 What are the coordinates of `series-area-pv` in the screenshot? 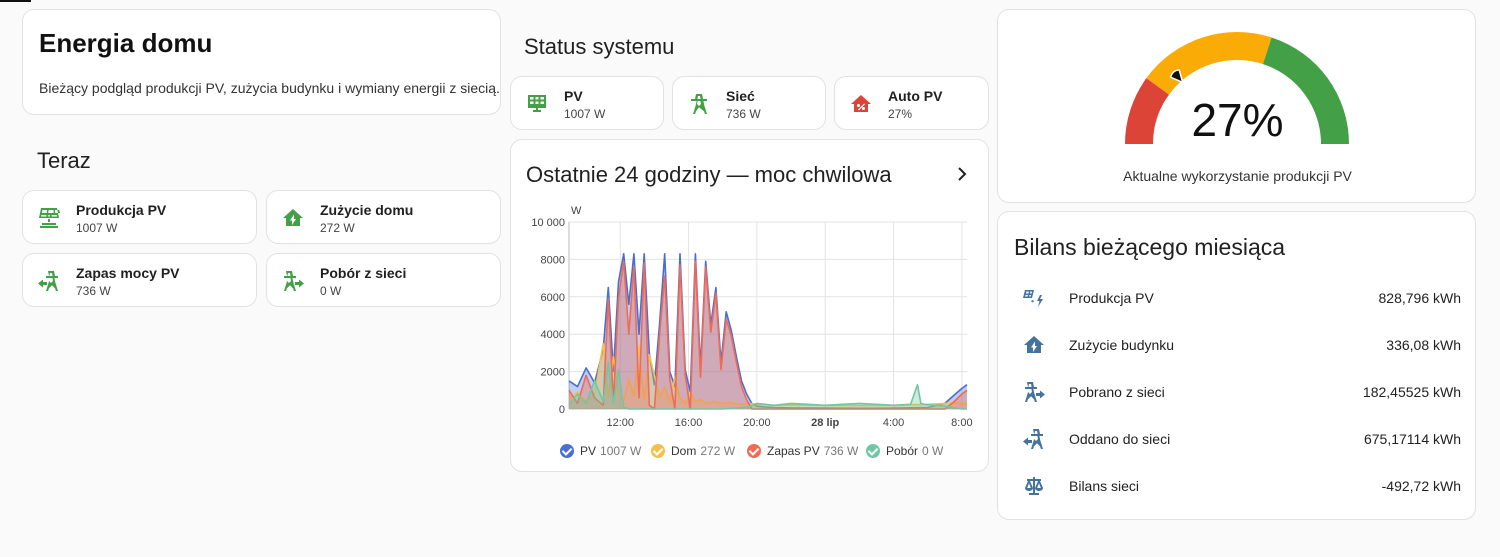 It's located at (768, 331).